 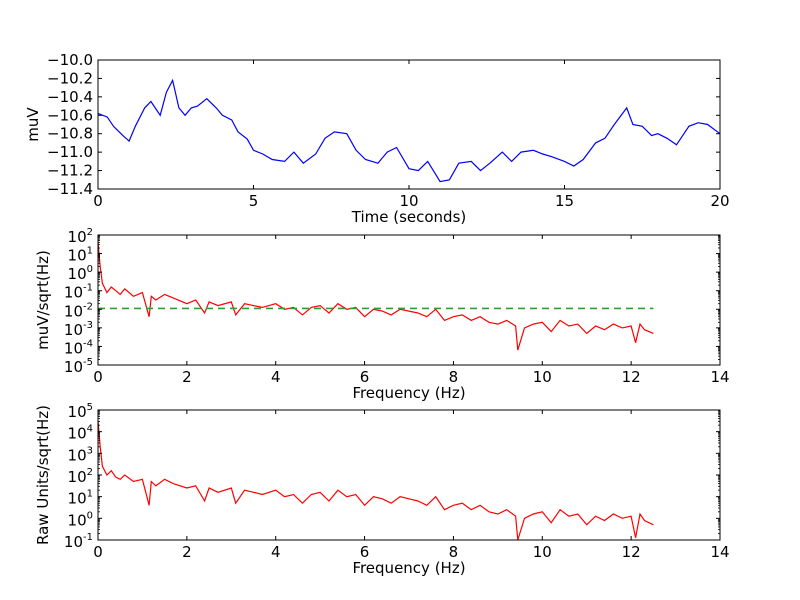 What do you see at coordinates (90, 407) in the screenshot?
I see `y-tick-exponent: 5` at bounding box center [90, 407].